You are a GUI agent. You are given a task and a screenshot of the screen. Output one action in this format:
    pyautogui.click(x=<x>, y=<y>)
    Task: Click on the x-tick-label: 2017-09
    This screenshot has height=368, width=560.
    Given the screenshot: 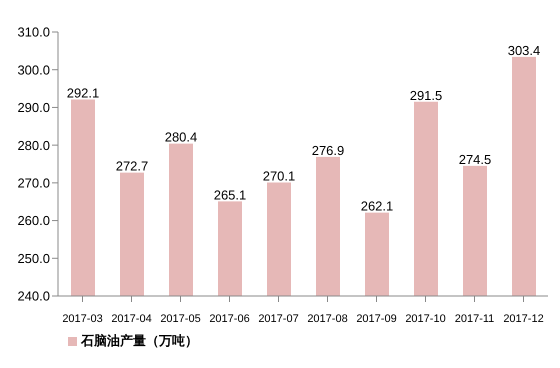 What is the action you would take?
    pyautogui.click(x=376, y=318)
    